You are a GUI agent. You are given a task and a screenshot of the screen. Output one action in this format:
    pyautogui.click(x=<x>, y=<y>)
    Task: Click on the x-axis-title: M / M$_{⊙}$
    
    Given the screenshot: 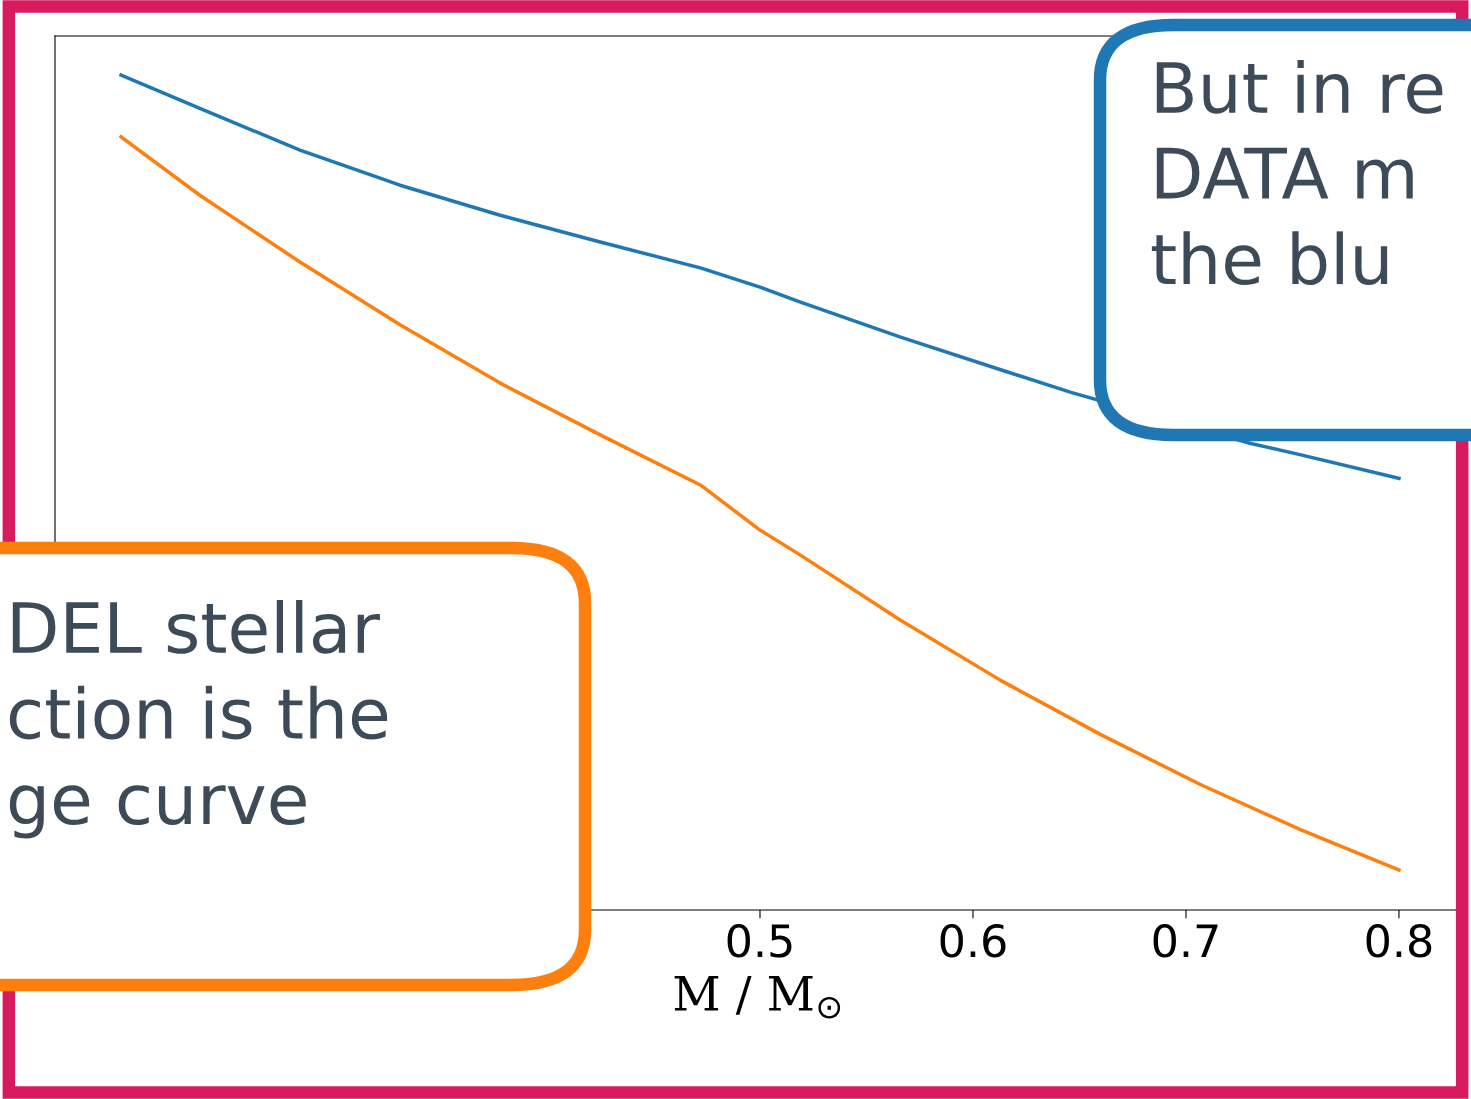 What is the action you would take?
    pyautogui.click(x=757, y=997)
    